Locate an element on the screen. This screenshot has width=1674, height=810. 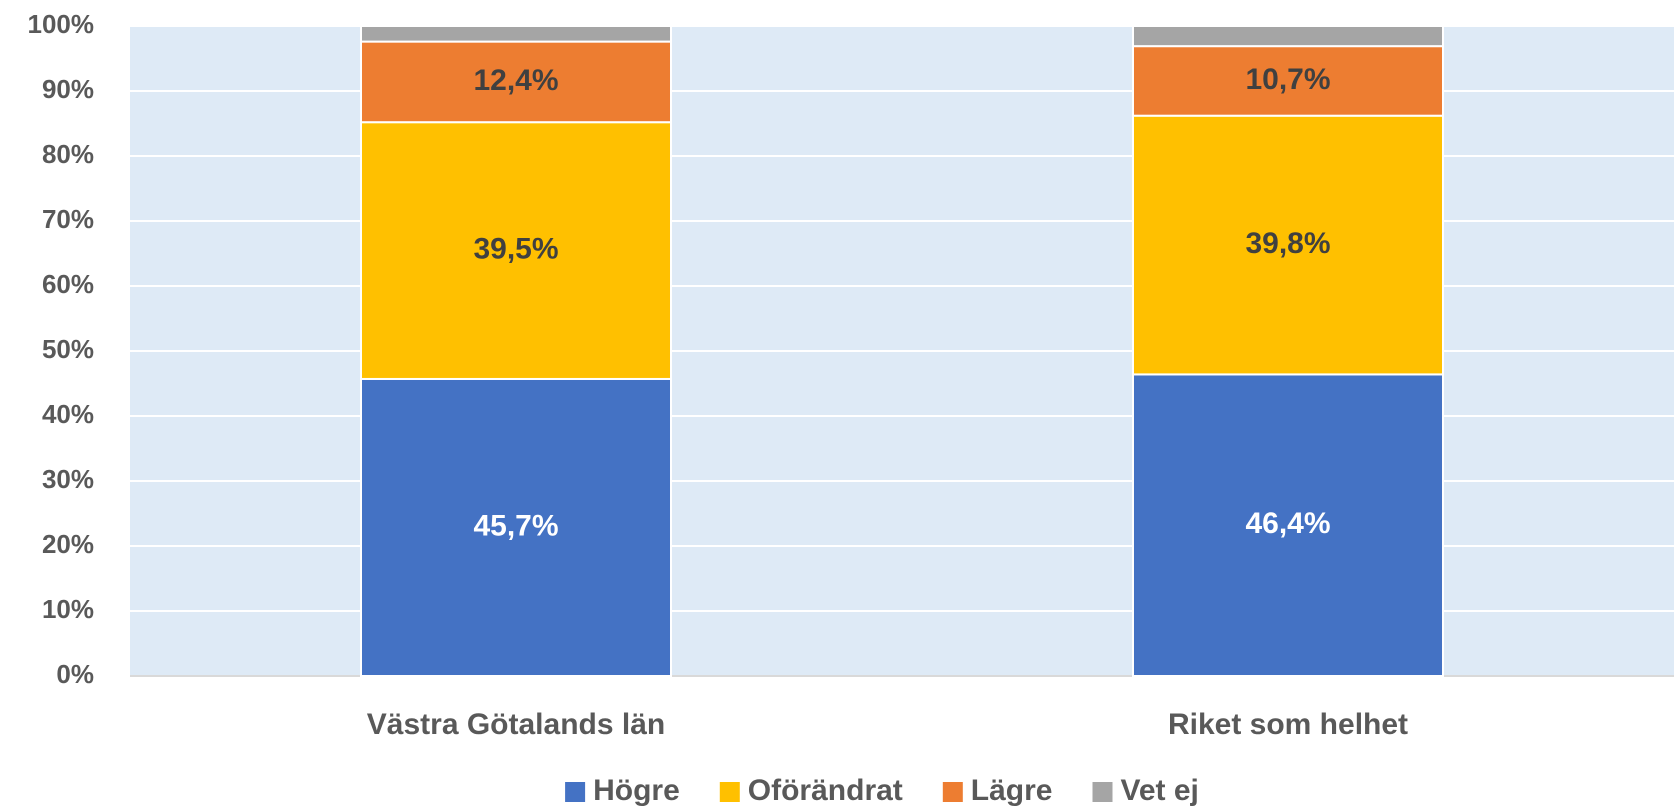
data-label: 46,4% is located at coordinates (1287, 523).